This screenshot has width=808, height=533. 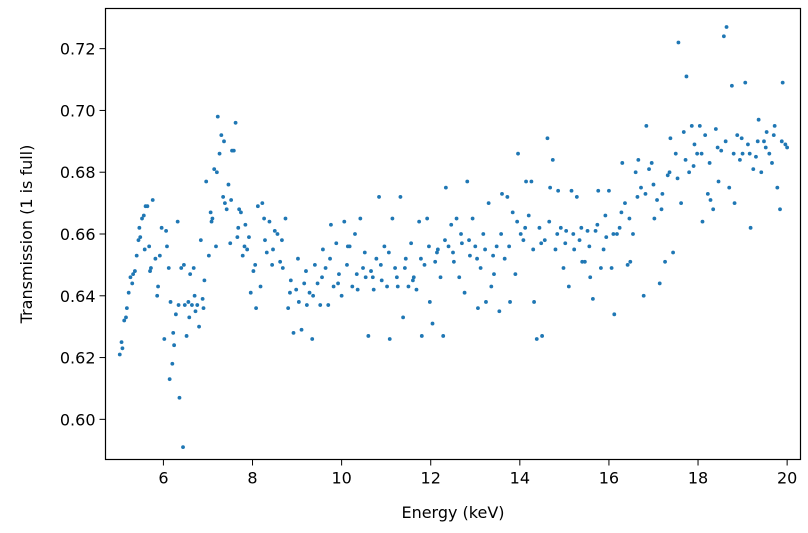 What do you see at coordinates (431, 478) in the screenshot?
I see `x-tick-label: 12` at bounding box center [431, 478].